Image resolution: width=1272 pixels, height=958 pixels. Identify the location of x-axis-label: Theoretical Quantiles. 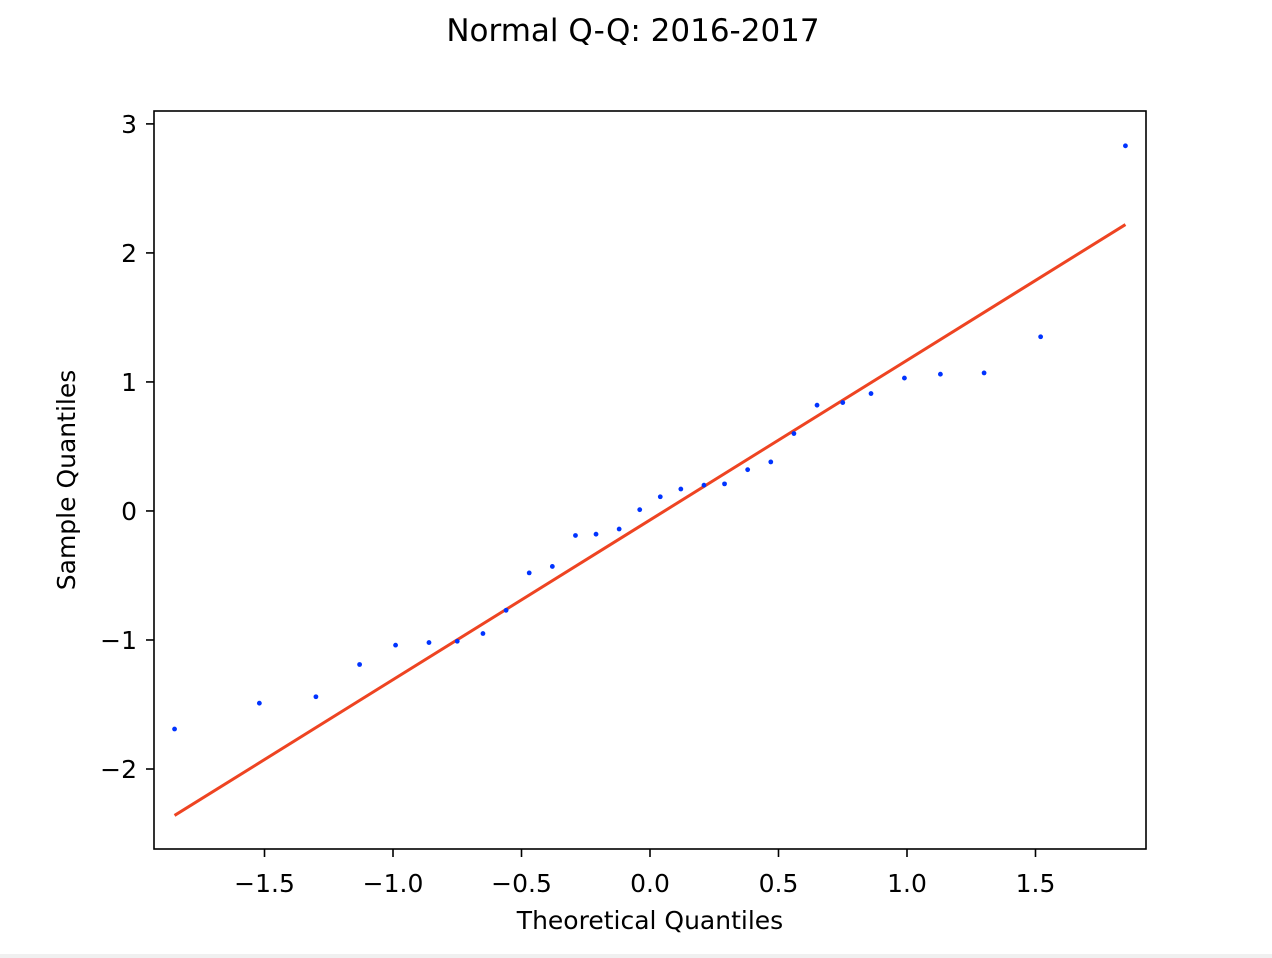
(649, 920).